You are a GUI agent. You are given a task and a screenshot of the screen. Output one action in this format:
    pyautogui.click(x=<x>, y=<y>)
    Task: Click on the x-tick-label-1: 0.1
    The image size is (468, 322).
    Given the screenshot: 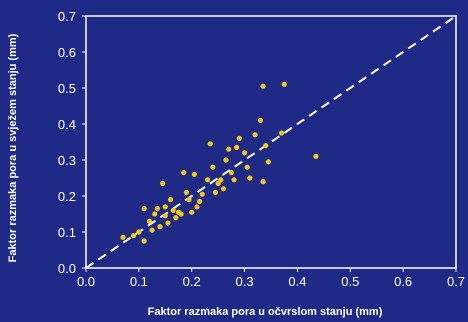 What is the action you would take?
    pyautogui.click(x=139, y=281)
    